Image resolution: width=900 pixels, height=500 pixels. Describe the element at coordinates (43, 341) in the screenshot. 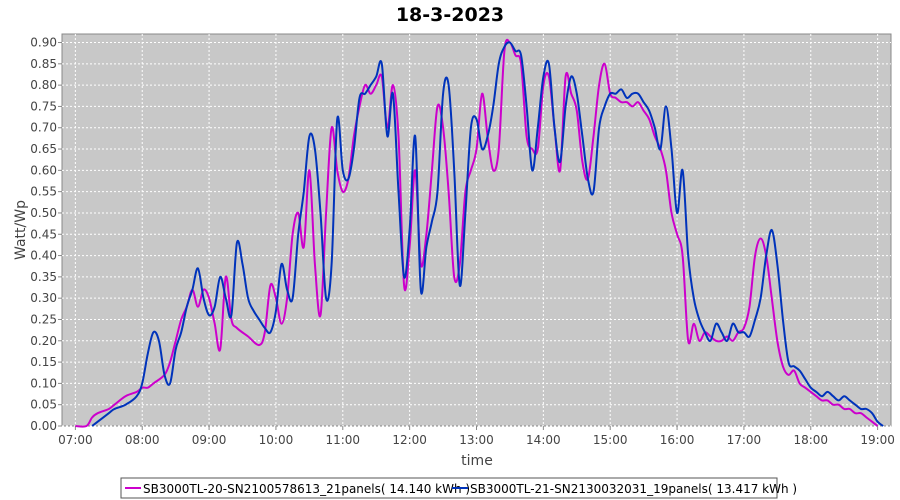

I see `y-tick-label: 0.20` at that location.